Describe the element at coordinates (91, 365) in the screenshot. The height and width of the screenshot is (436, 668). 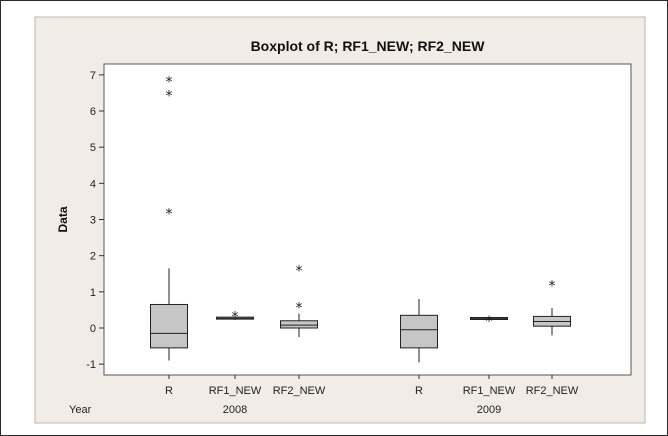
I see `y-tick-label: -1` at that location.